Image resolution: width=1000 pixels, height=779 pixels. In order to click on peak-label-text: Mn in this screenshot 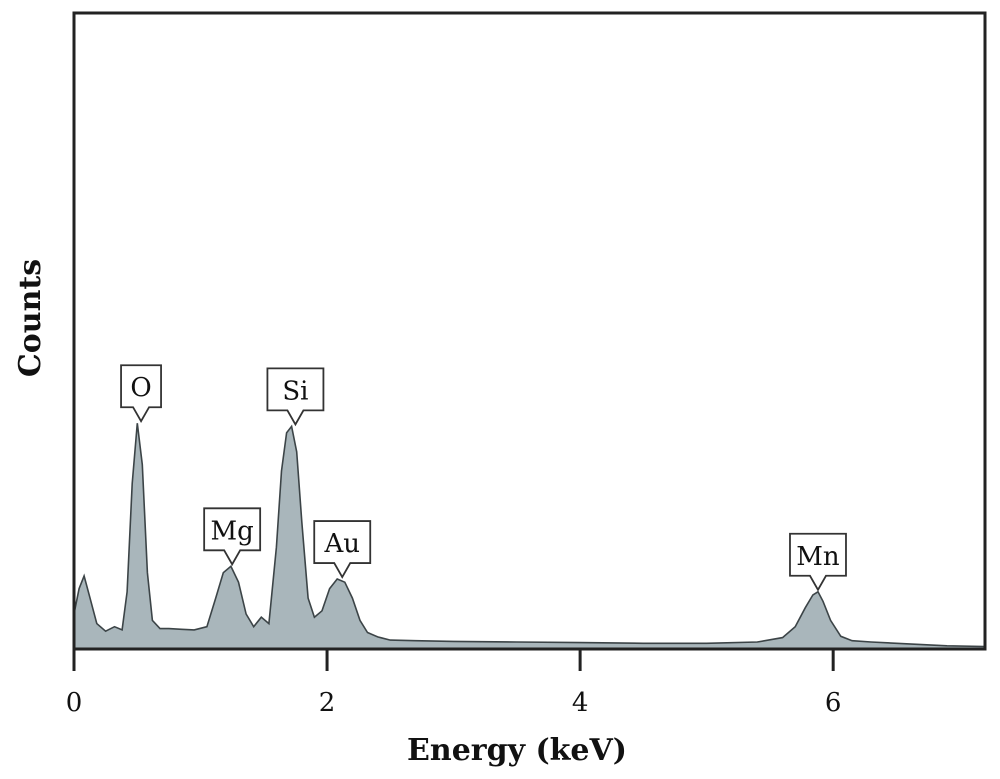, I will do `click(818, 557)`.